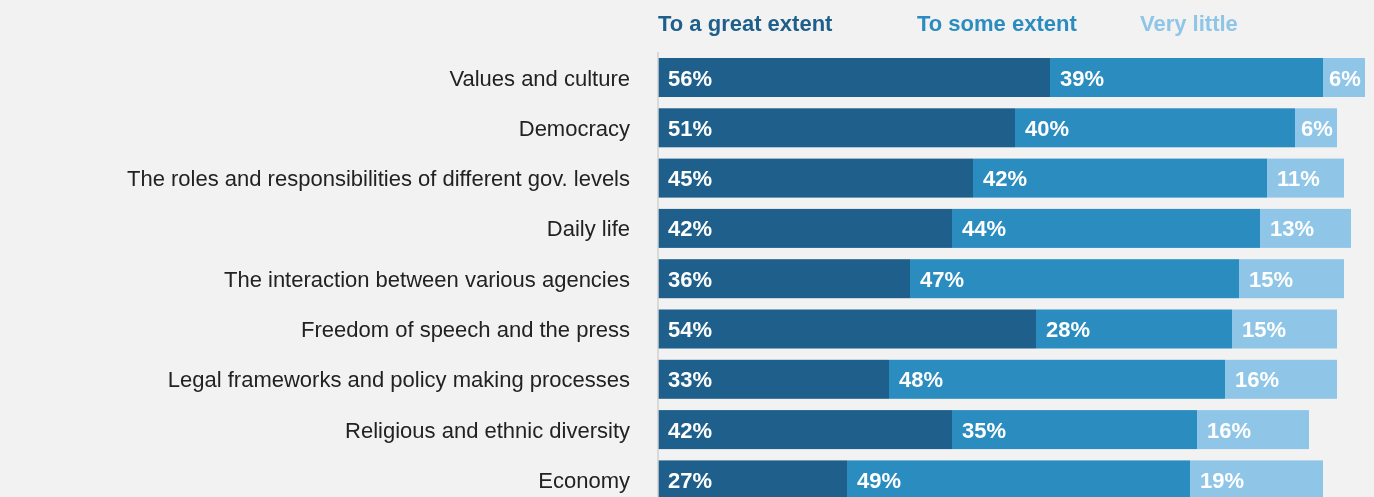  I want to click on y-tick-label: Democracy, so click(574, 128).